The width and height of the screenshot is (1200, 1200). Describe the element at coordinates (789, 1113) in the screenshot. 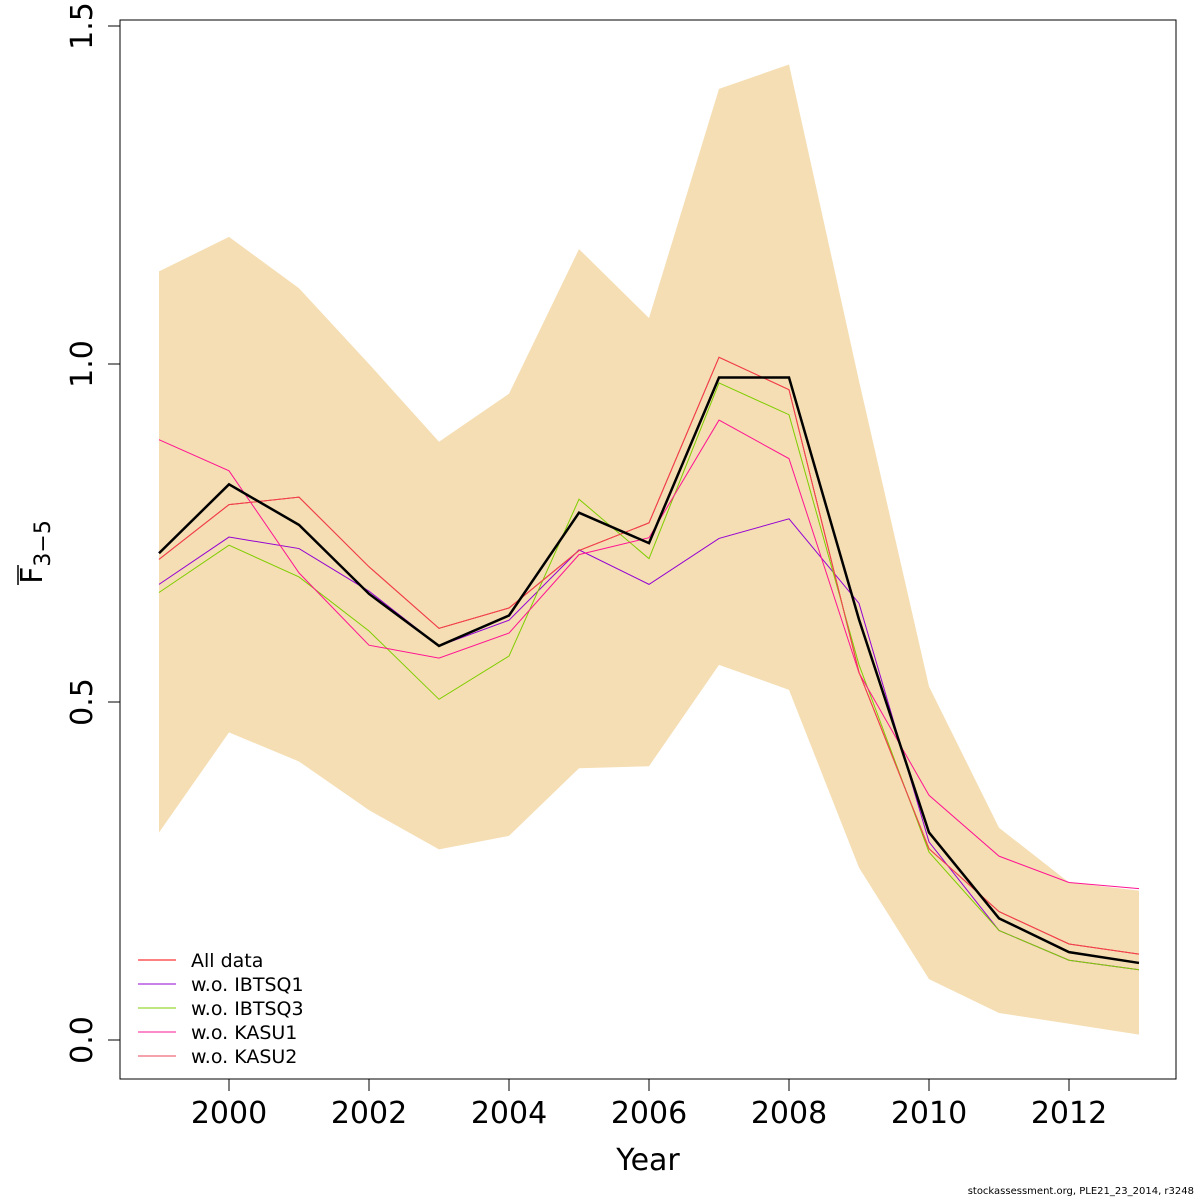

I see `x-tick-label: 2008` at that location.